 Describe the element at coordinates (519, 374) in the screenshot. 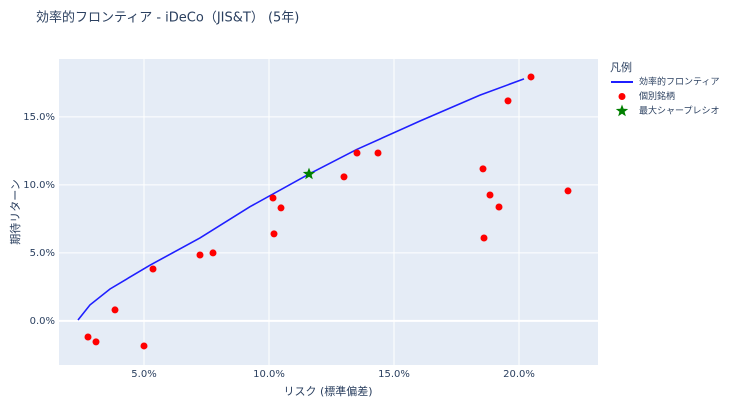

I see `x-tick-label: 20.0%` at that location.